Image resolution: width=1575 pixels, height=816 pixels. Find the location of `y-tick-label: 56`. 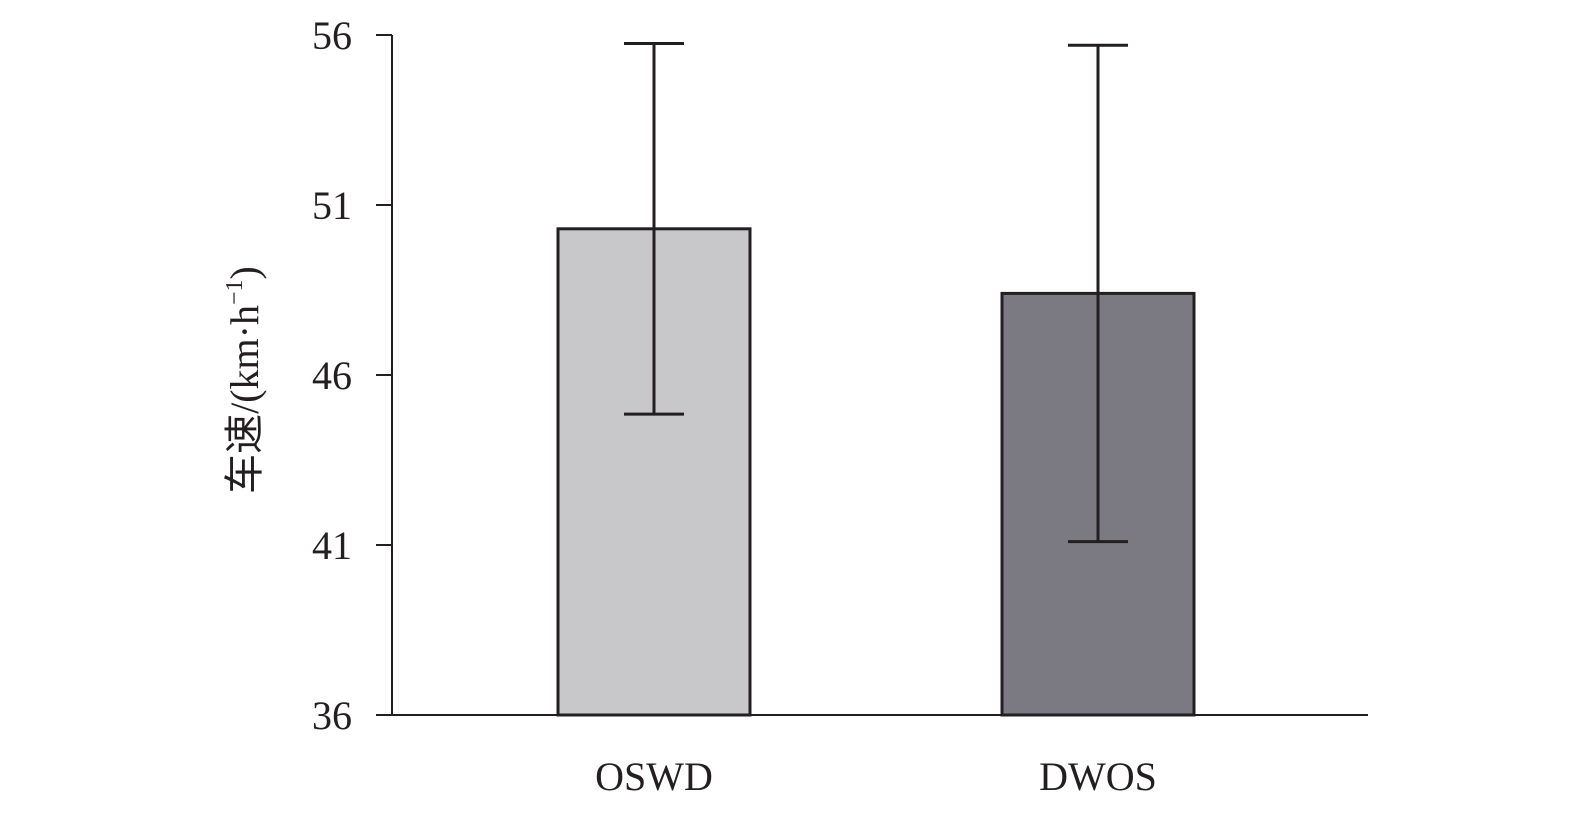

y-tick-label: 56 is located at coordinates (332, 35).